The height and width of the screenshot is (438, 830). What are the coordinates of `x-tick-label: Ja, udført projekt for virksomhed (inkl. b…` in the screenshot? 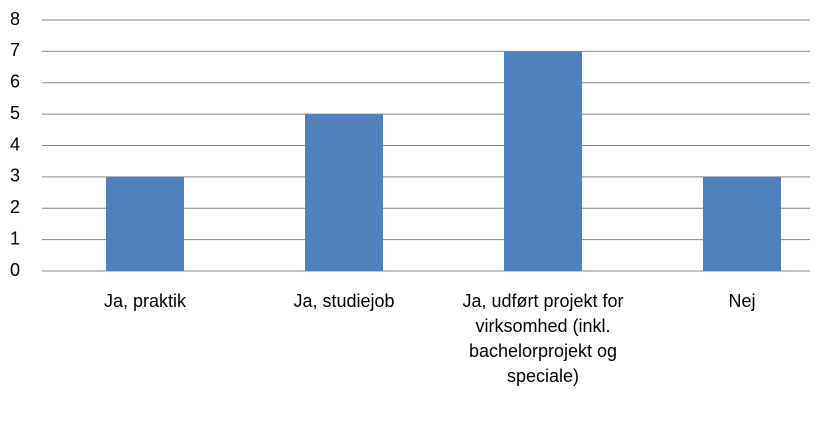 It's located at (542, 338).